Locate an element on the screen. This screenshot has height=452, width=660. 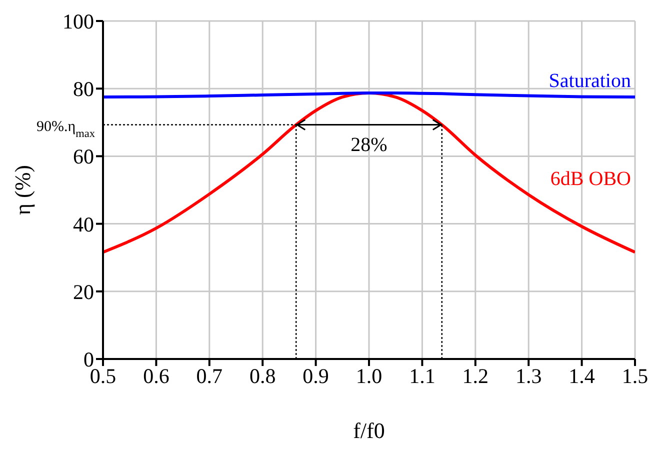
y-tick-label: 40 is located at coordinates (83, 224).